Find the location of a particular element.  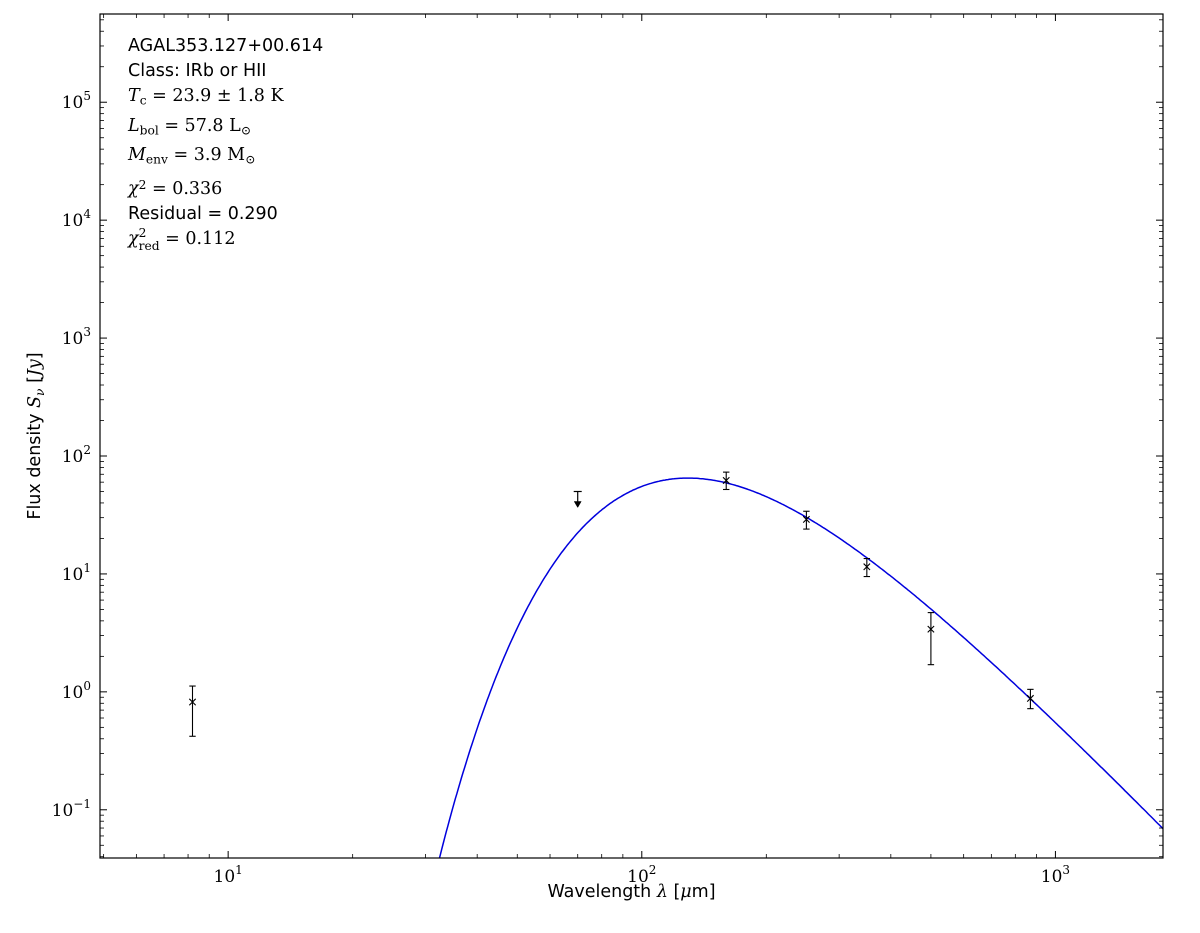

annotation-chi-squared: χ2 = 0.336 is located at coordinates (175, 189).